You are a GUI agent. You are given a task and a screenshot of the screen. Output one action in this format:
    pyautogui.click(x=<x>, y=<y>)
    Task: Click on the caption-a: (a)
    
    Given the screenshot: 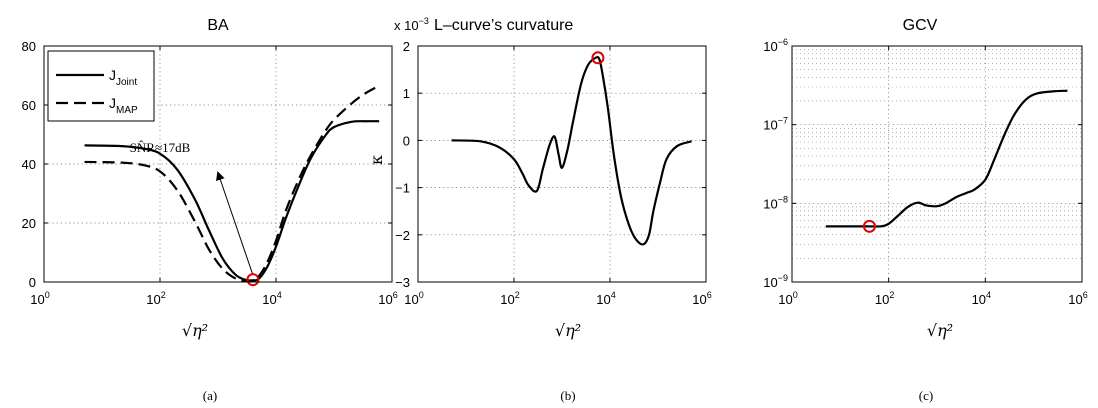 What is the action you would take?
    pyautogui.click(x=210, y=395)
    